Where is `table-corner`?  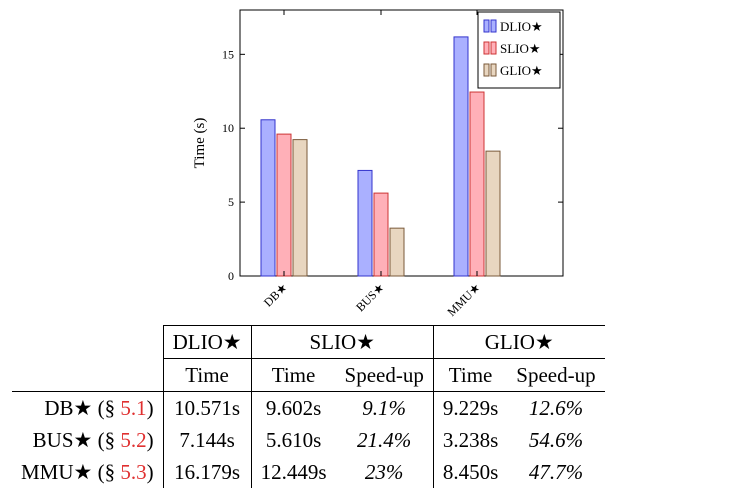 table-corner is located at coordinates (87, 342).